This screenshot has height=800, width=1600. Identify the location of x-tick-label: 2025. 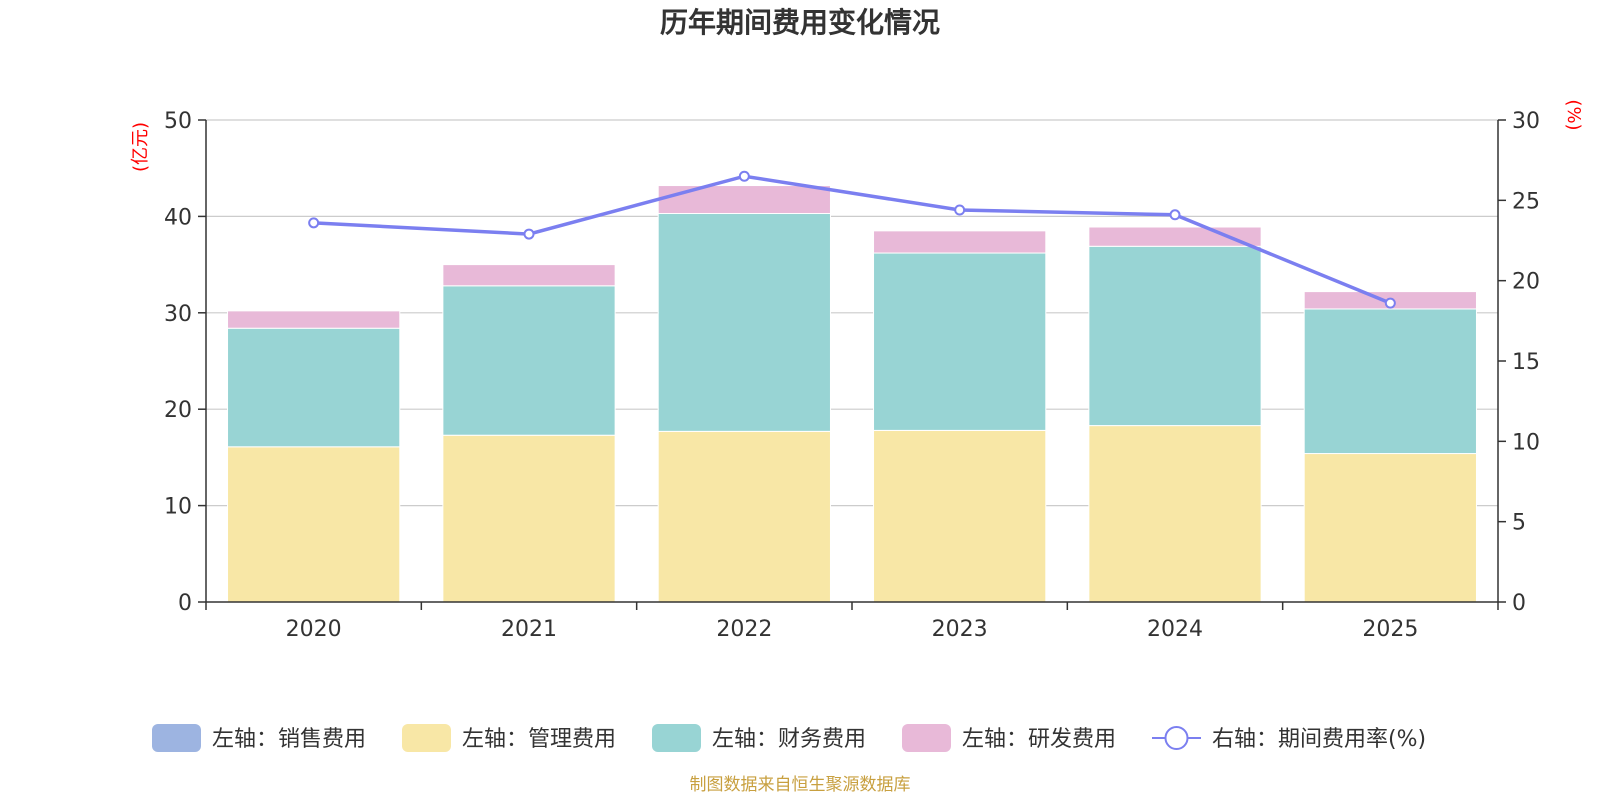
(1390, 629).